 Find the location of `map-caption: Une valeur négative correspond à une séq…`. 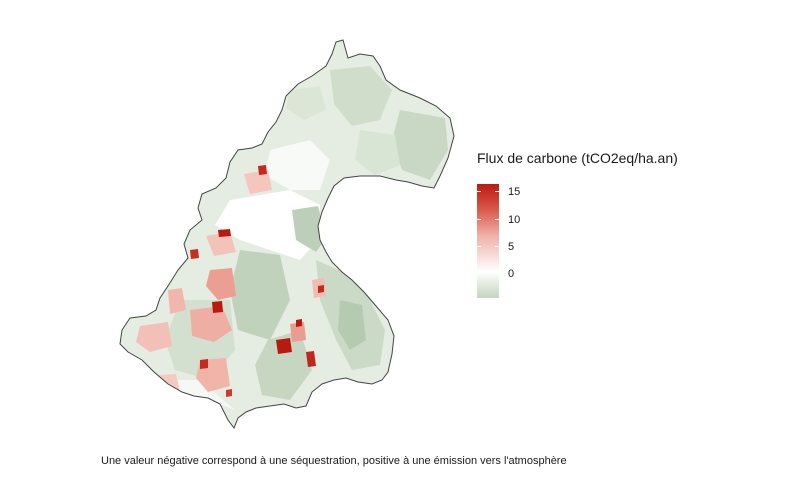

map-caption: Une valeur négative correspond à une séq… is located at coordinates (334, 461).